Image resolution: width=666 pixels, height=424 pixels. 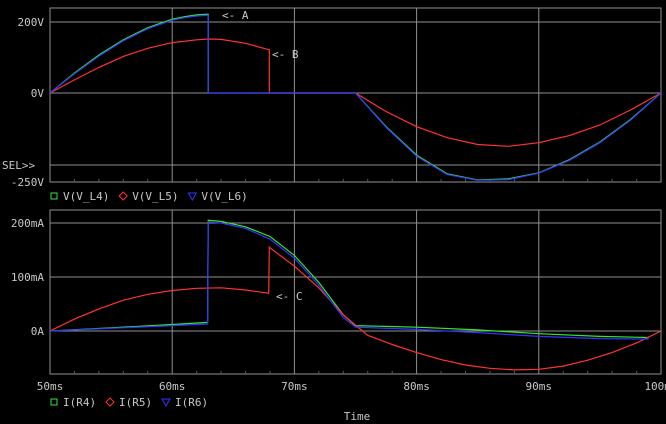 I want to click on annotation-label: <- B, so click(x=285, y=54).